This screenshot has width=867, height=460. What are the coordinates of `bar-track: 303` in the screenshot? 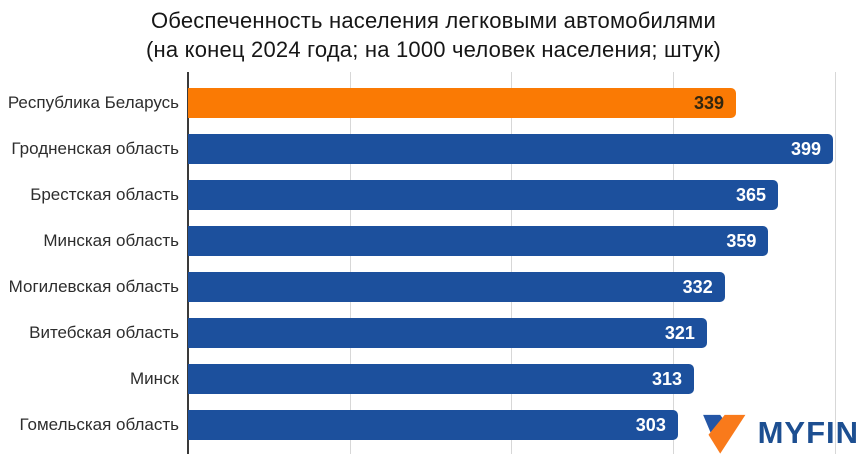 It's located at (527, 425).